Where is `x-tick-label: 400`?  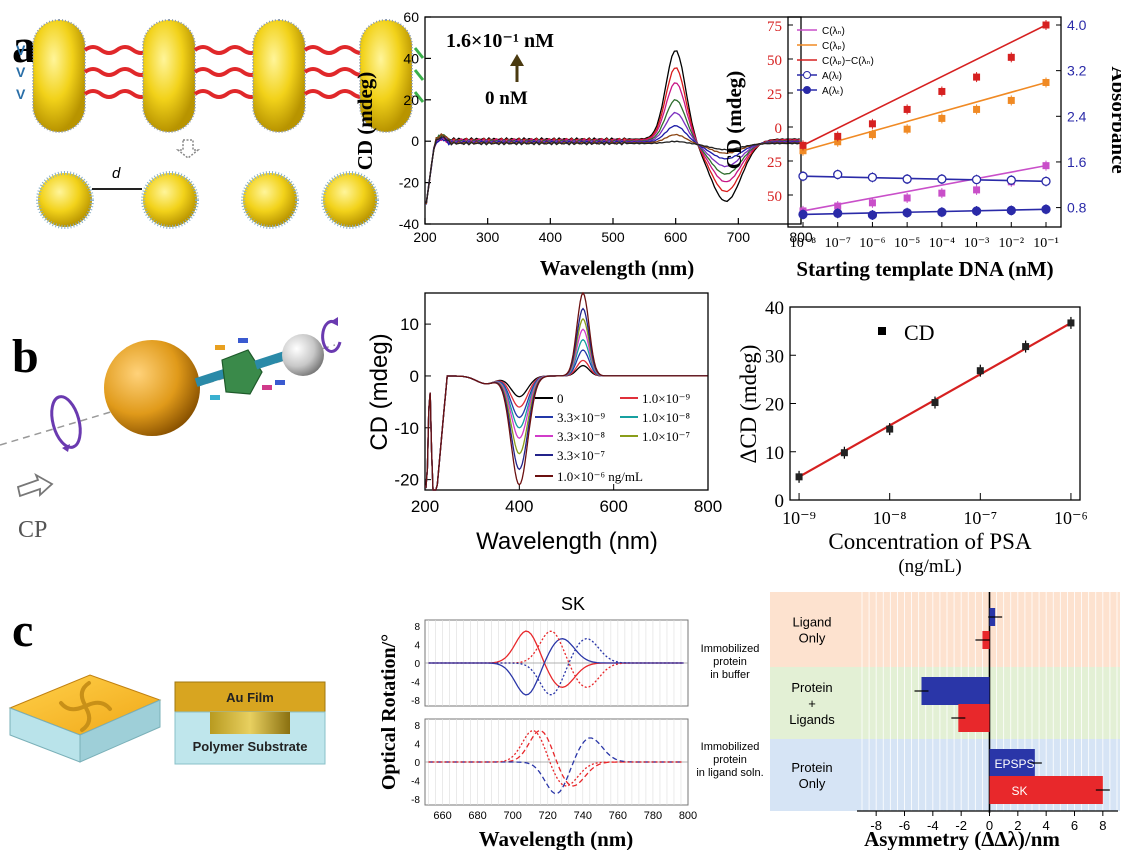
x-tick-label: 400 is located at coordinates (519, 506).